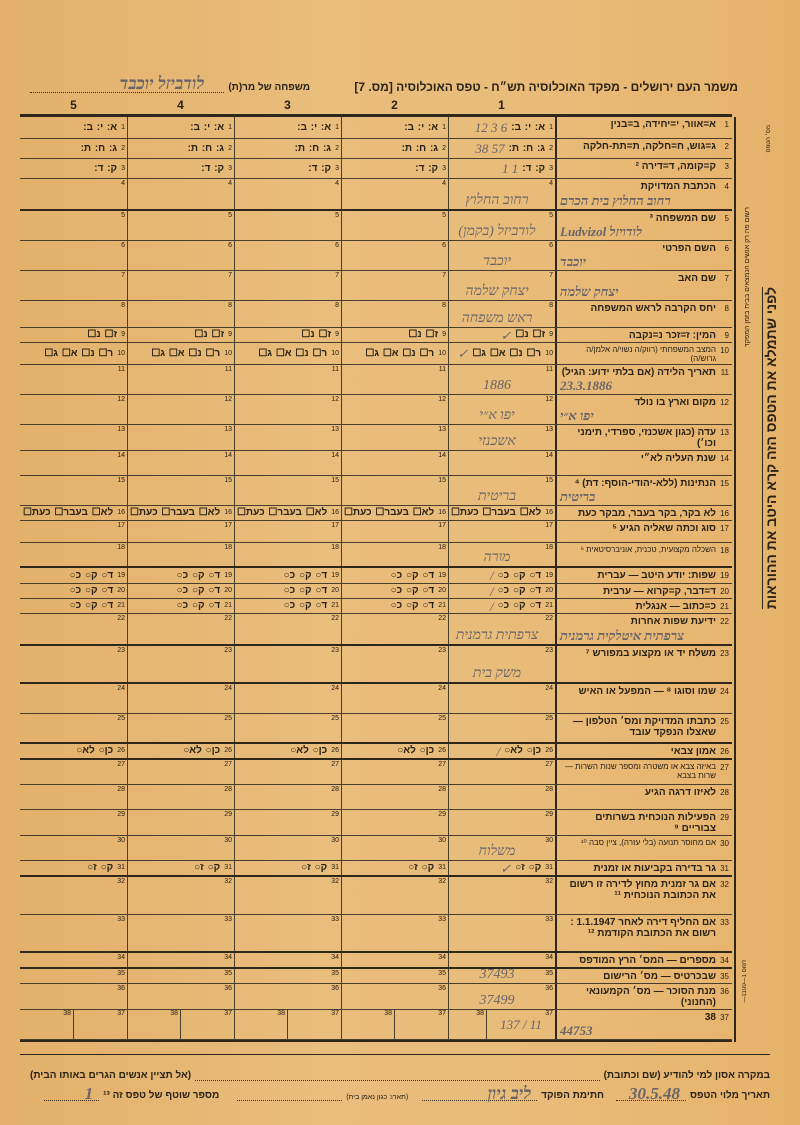 The height and width of the screenshot is (1125, 800). What do you see at coordinates (73, 976) in the screenshot?
I see `person-5-cell: 35` at bounding box center [73, 976].